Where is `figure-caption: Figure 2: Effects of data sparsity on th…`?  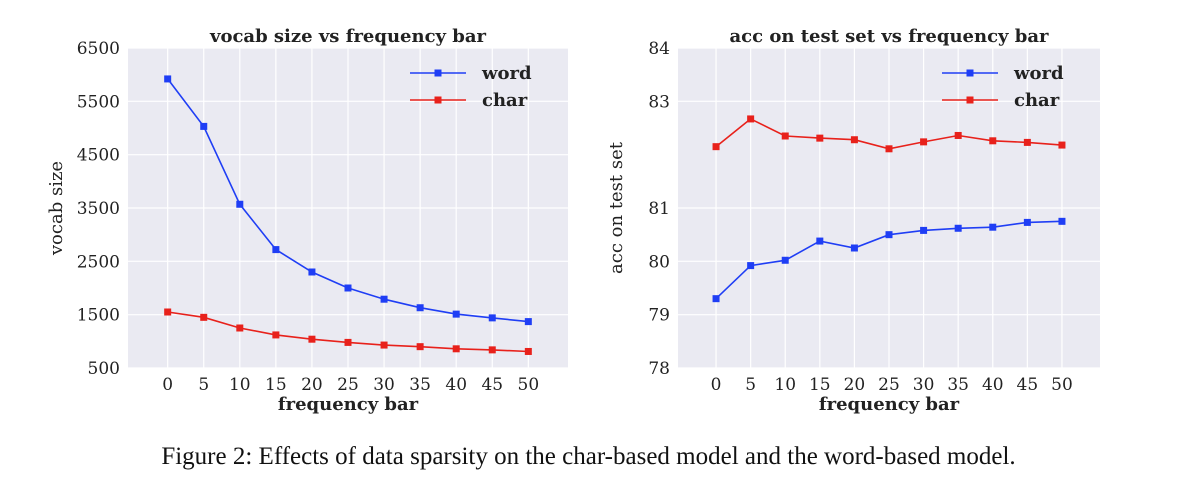
figure-caption: Figure 2: Effects of data sparsity on th… is located at coordinates (588, 456).